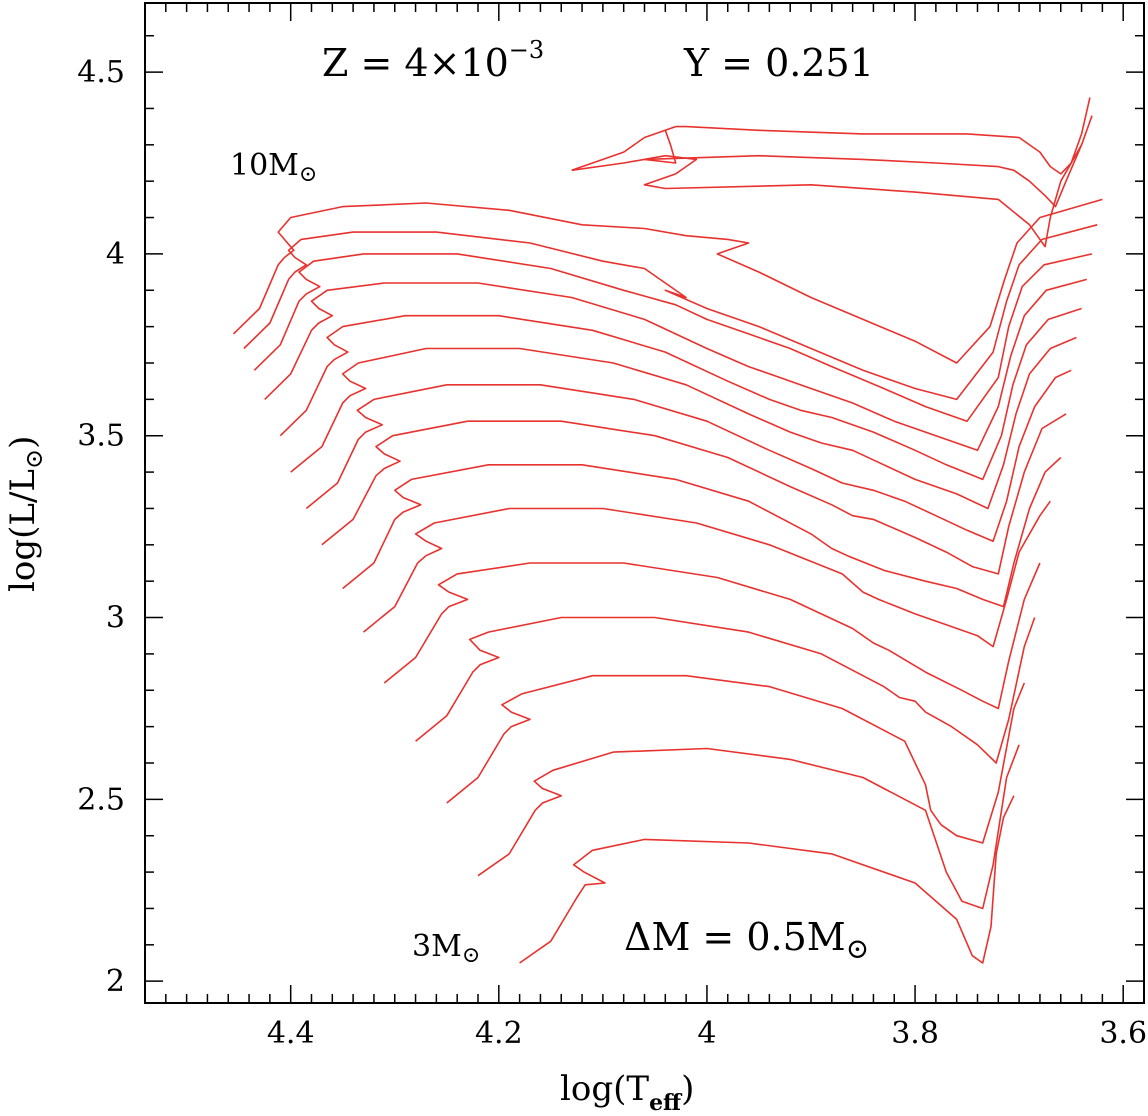 The height and width of the screenshot is (1116, 1148). What do you see at coordinates (101, 436) in the screenshot?
I see `y-tick-label: 3.5` at bounding box center [101, 436].